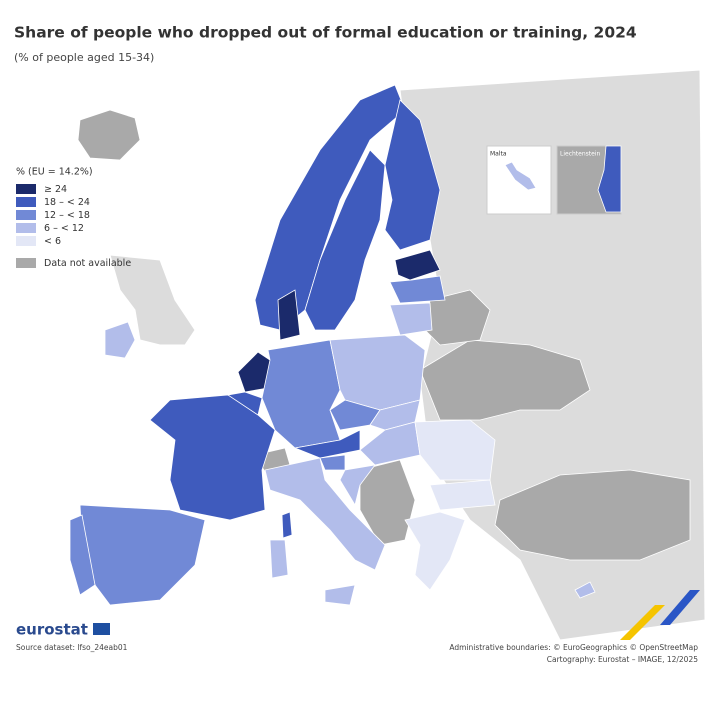 Image resolution: width=715 pixels, height=719 pixels. I want to click on denmark, so click(289, 315).